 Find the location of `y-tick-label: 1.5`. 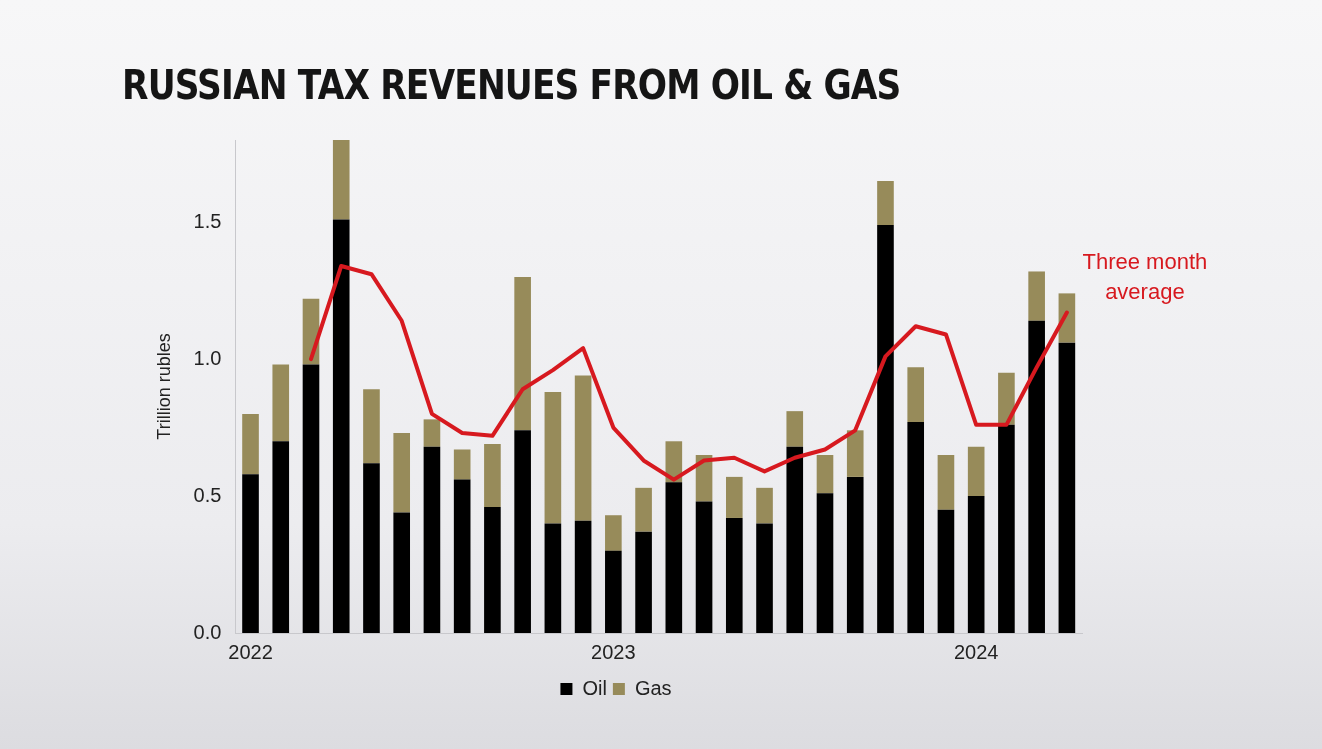

y-tick-label: 1.5 is located at coordinates (207, 220).